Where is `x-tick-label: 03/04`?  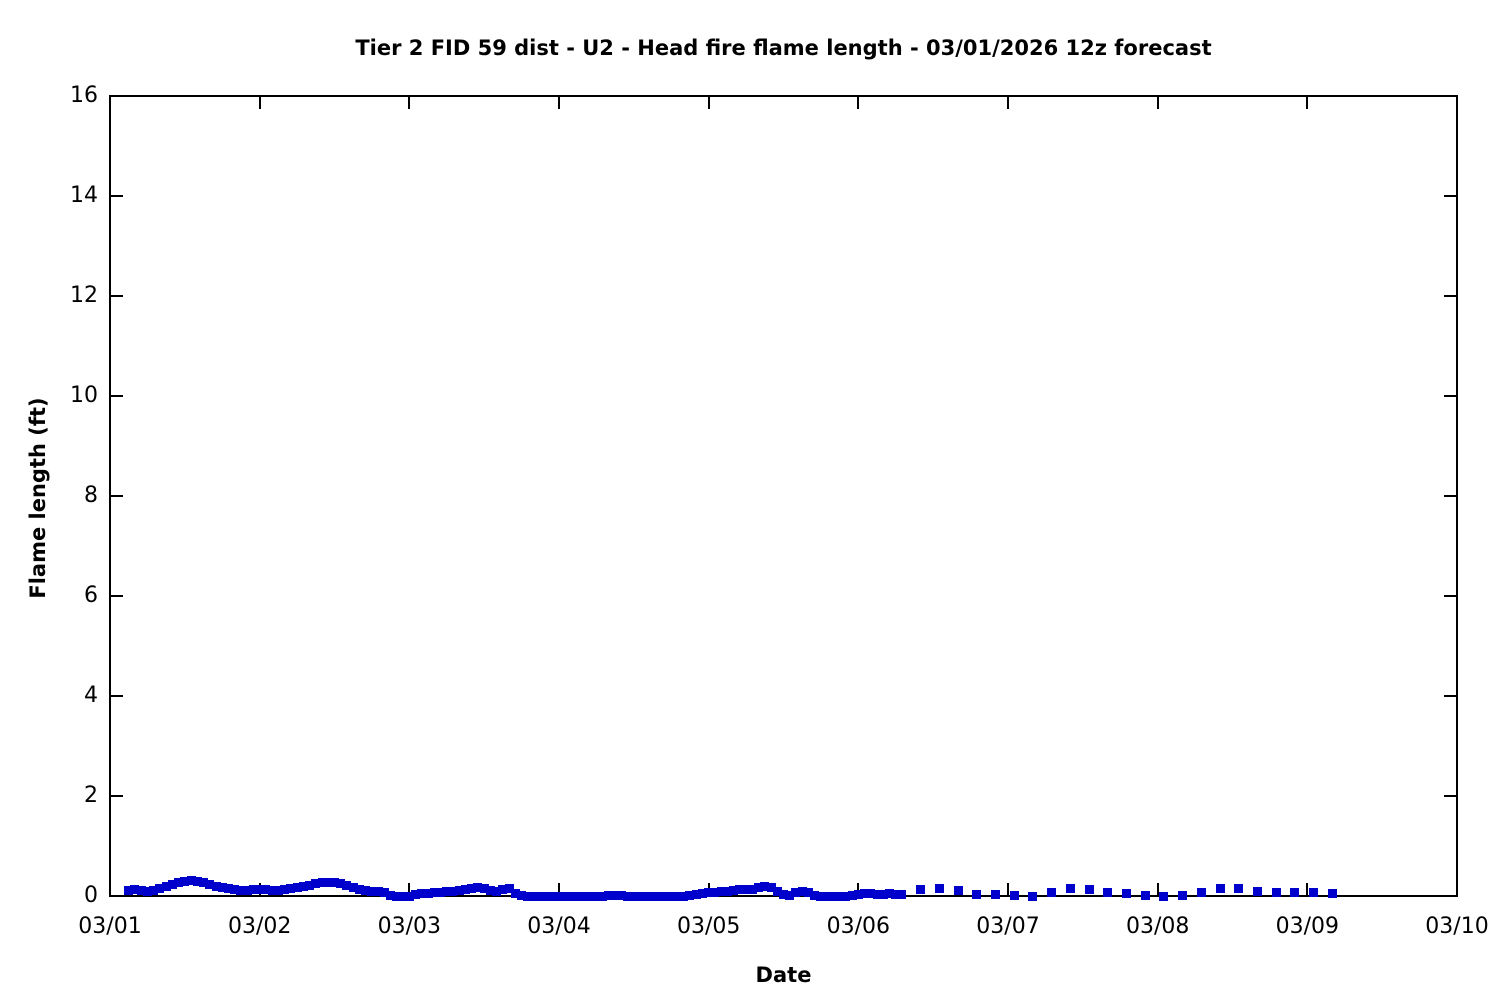
x-tick-label: 03/04 is located at coordinates (559, 926).